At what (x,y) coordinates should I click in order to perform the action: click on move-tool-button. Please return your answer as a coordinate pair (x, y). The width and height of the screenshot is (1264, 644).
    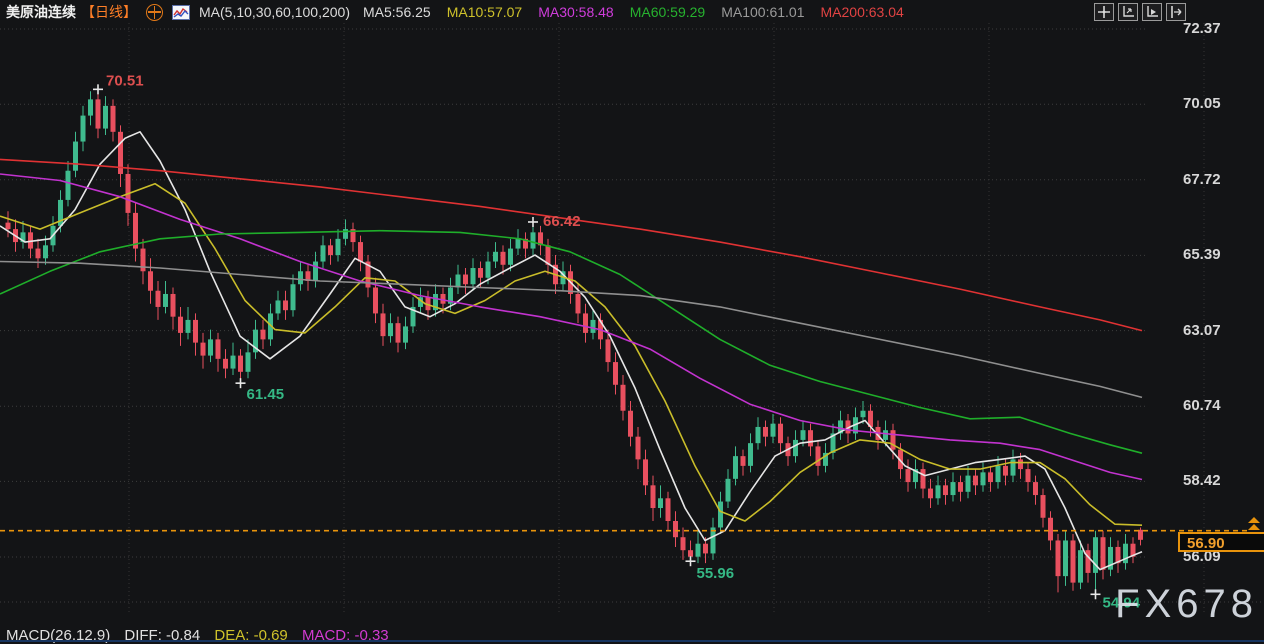
    Looking at the image, I should click on (1104, 12).